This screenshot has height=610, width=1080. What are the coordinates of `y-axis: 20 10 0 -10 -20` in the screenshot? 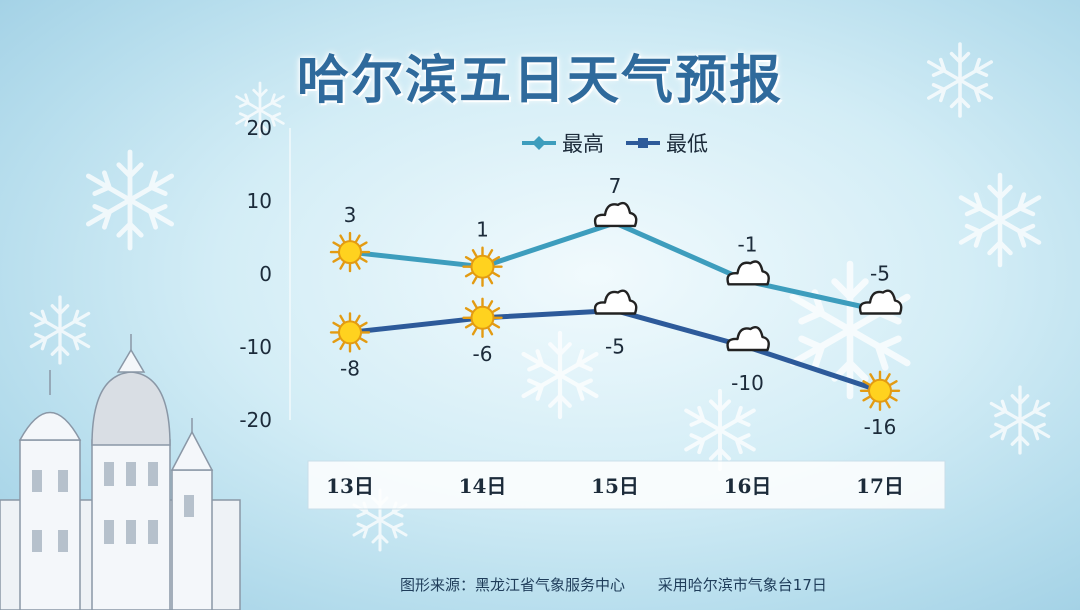 It's located at (255, 274).